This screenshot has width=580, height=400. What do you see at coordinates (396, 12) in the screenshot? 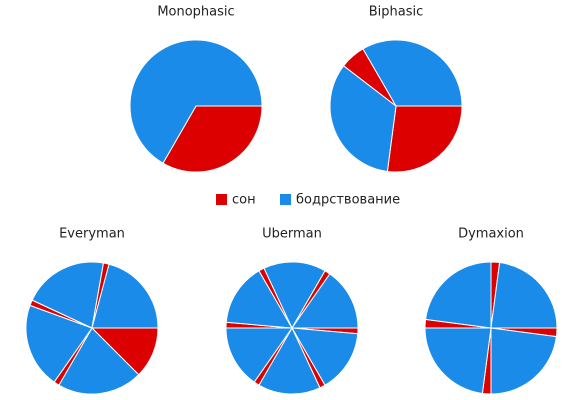
I see `pie-title: Biphasic` at bounding box center [396, 12].